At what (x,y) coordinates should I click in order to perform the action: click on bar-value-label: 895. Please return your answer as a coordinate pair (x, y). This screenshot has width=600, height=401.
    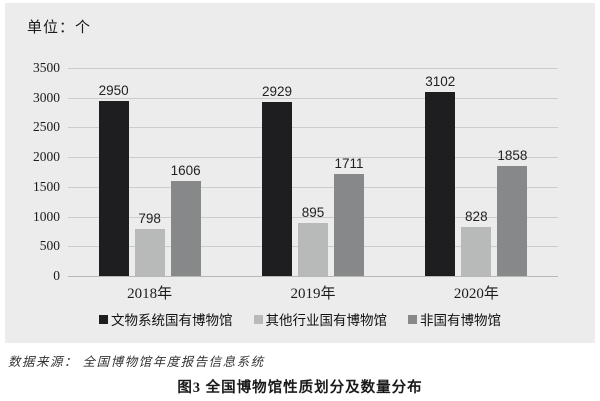
    Looking at the image, I should click on (313, 212).